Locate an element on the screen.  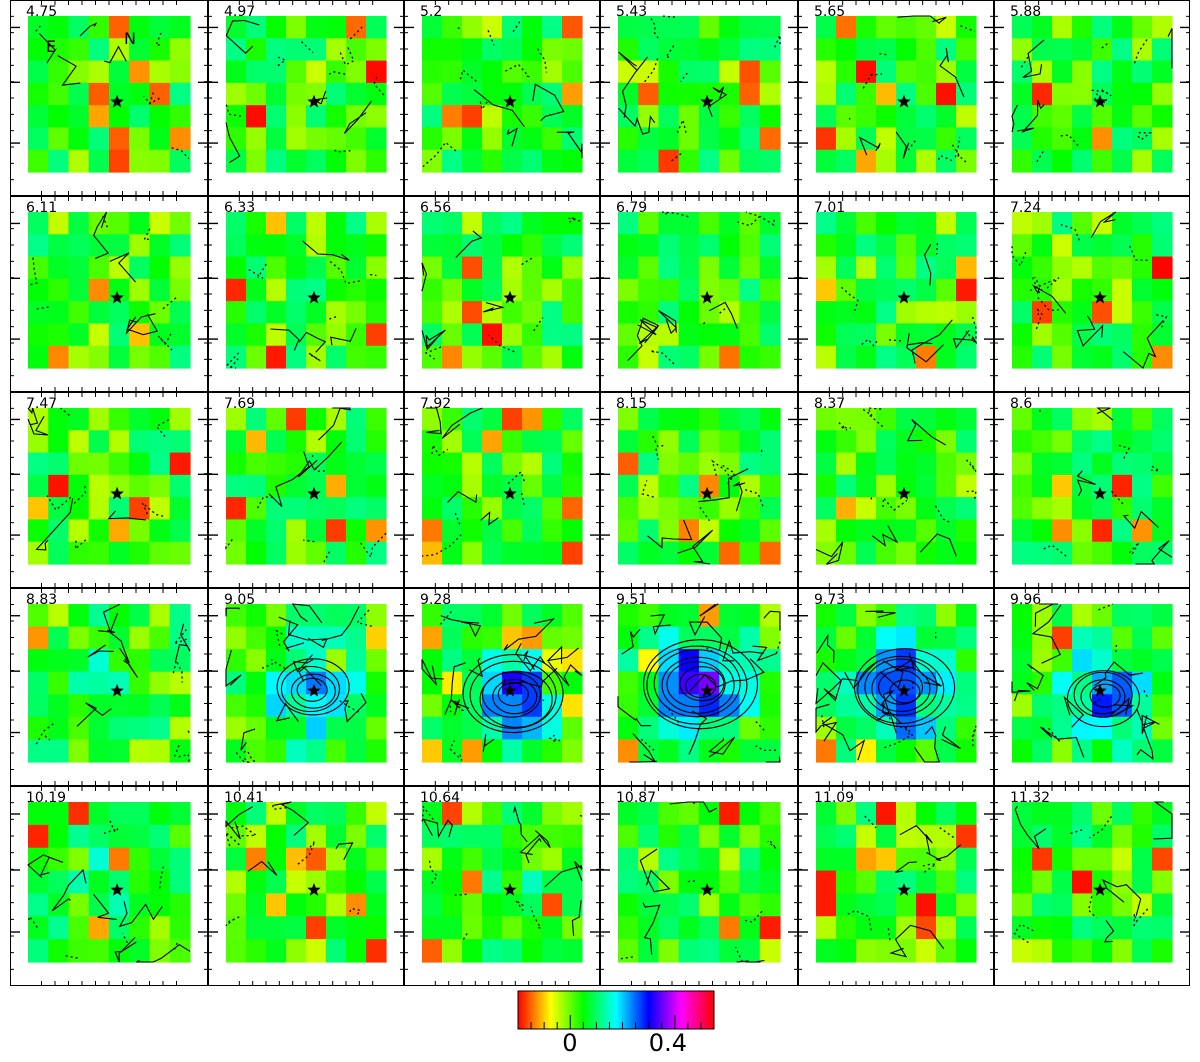
panel-velocity-label: 5.88 is located at coordinates (1026, 12).